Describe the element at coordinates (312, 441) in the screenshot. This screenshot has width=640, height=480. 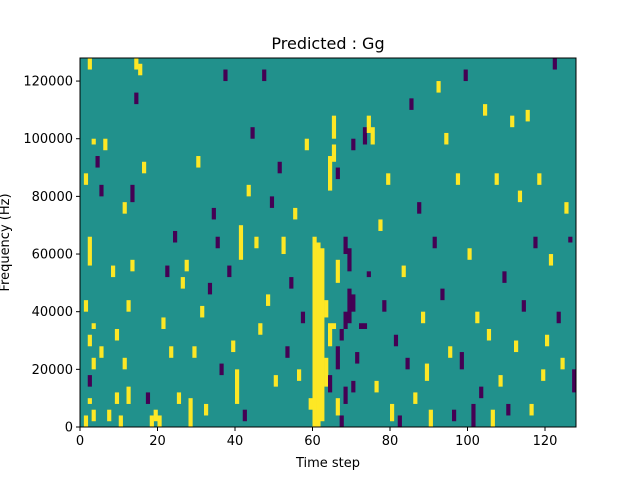
I see `x-tick-label: 60` at that location.